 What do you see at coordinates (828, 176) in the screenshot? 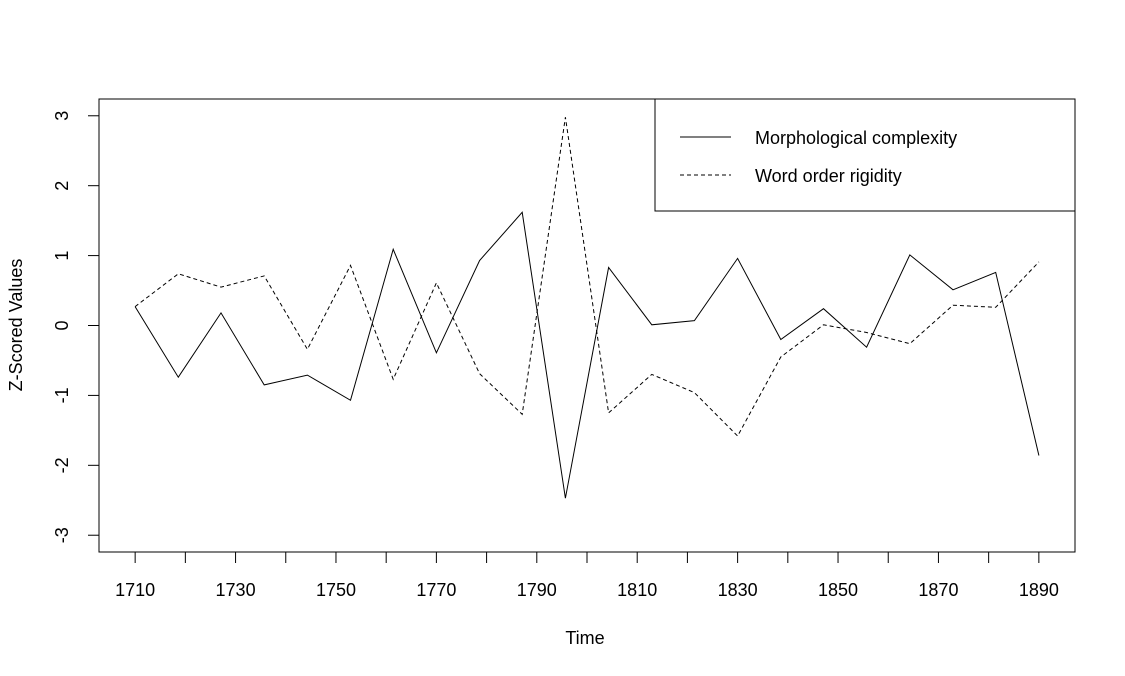
I see `legend-label-word-order: Word order rigidity` at bounding box center [828, 176].